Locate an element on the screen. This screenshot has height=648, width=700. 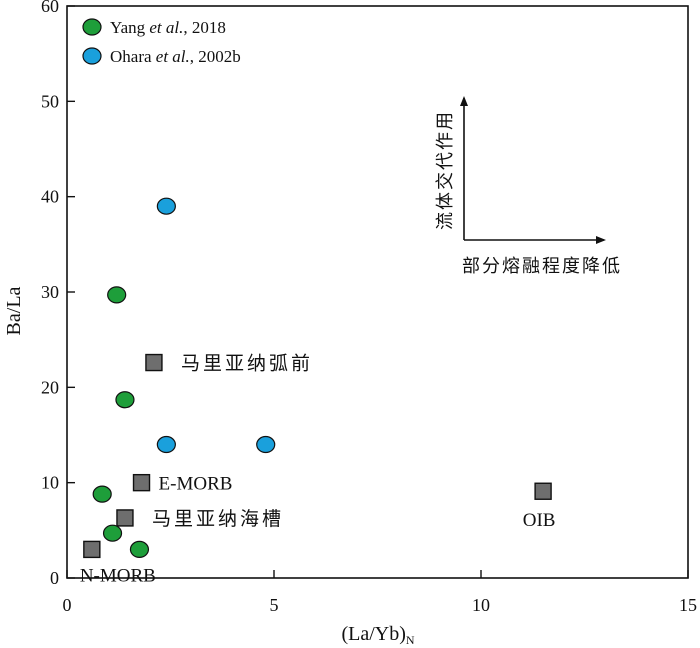
x-tick-label: 15 is located at coordinates (688, 605).